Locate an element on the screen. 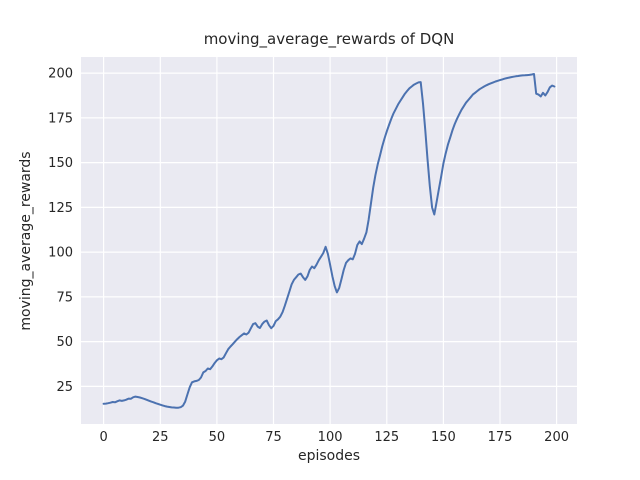  y-tick-label: 200 is located at coordinates (60, 74).